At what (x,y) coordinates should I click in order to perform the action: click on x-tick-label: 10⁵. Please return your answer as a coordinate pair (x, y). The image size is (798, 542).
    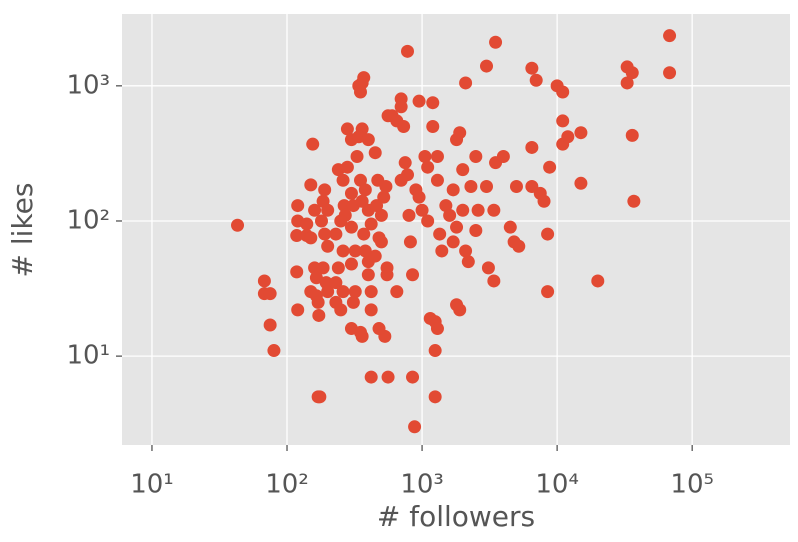
    Looking at the image, I should click on (692, 485).